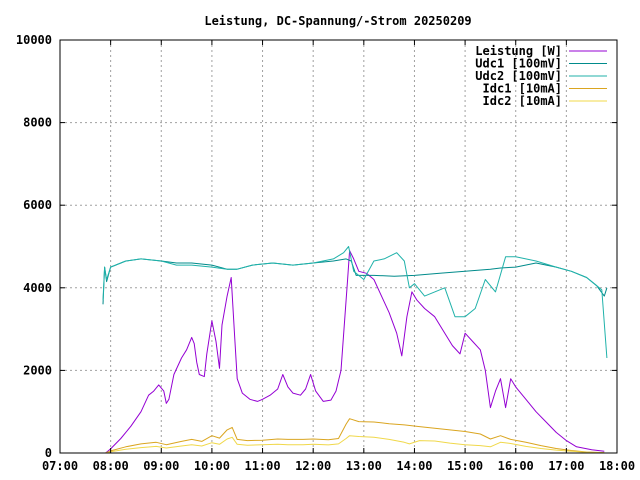 Image resolution: width=640 pixels, height=480 pixels. Describe the element at coordinates (37, 288) in the screenshot. I see `y-tick-label: 4000` at that location.